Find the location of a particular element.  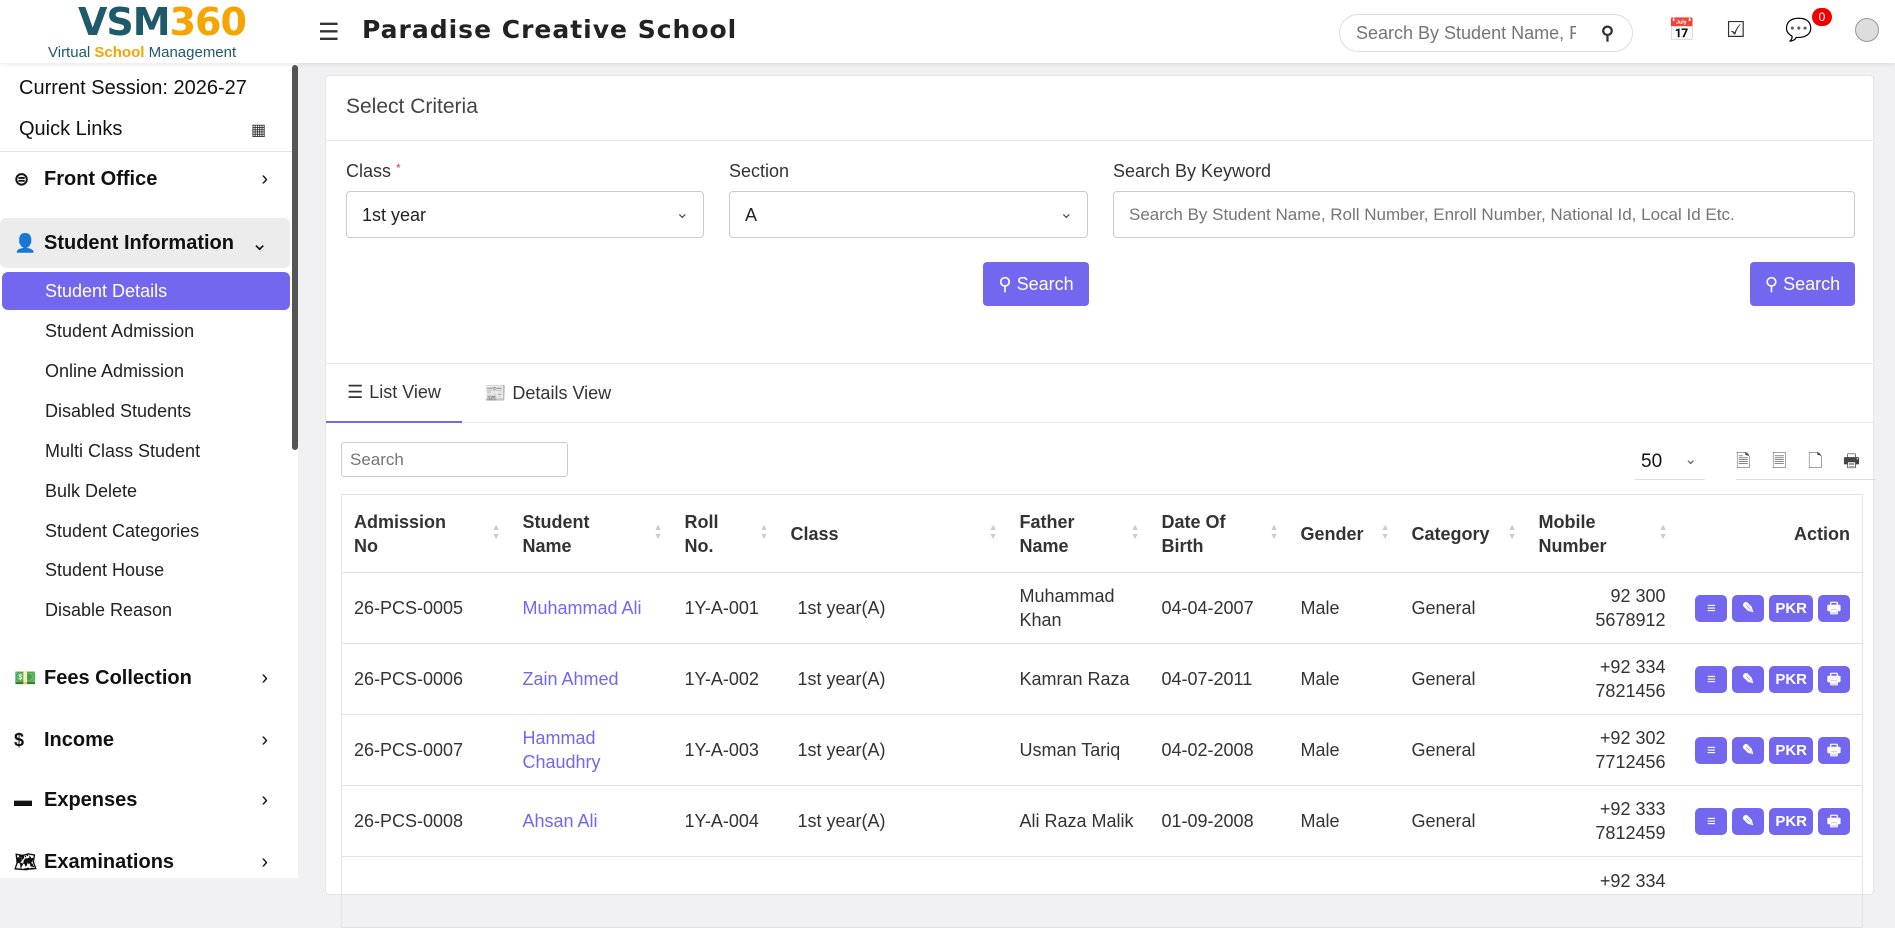

tab-list-view: ☰ List View is located at coordinates (394, 393).